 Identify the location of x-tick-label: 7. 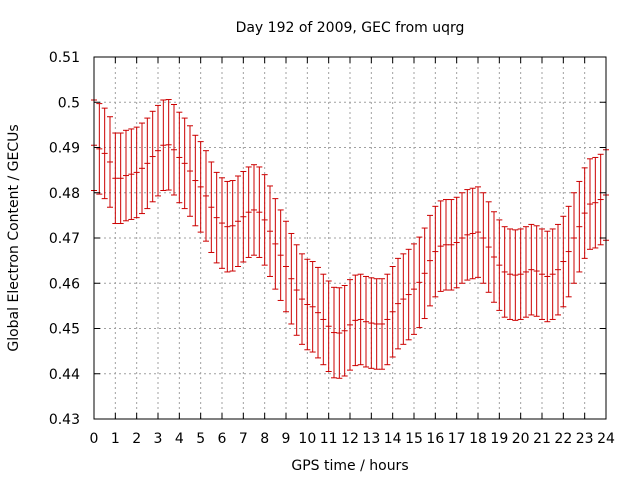
(243, 439).